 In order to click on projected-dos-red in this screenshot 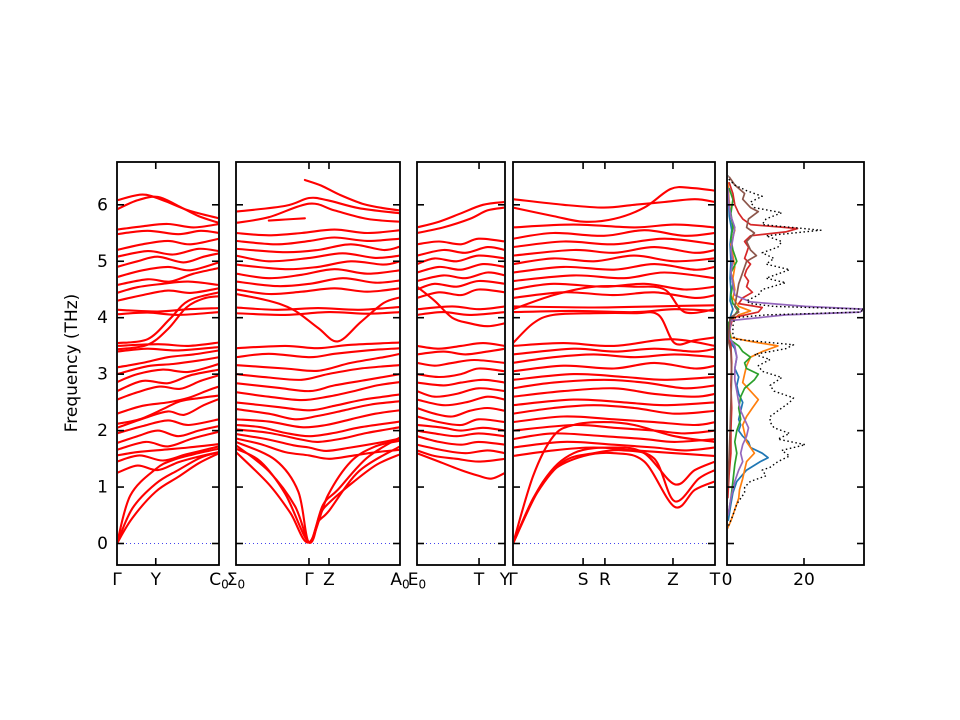, I will do `click(763, 340)`.